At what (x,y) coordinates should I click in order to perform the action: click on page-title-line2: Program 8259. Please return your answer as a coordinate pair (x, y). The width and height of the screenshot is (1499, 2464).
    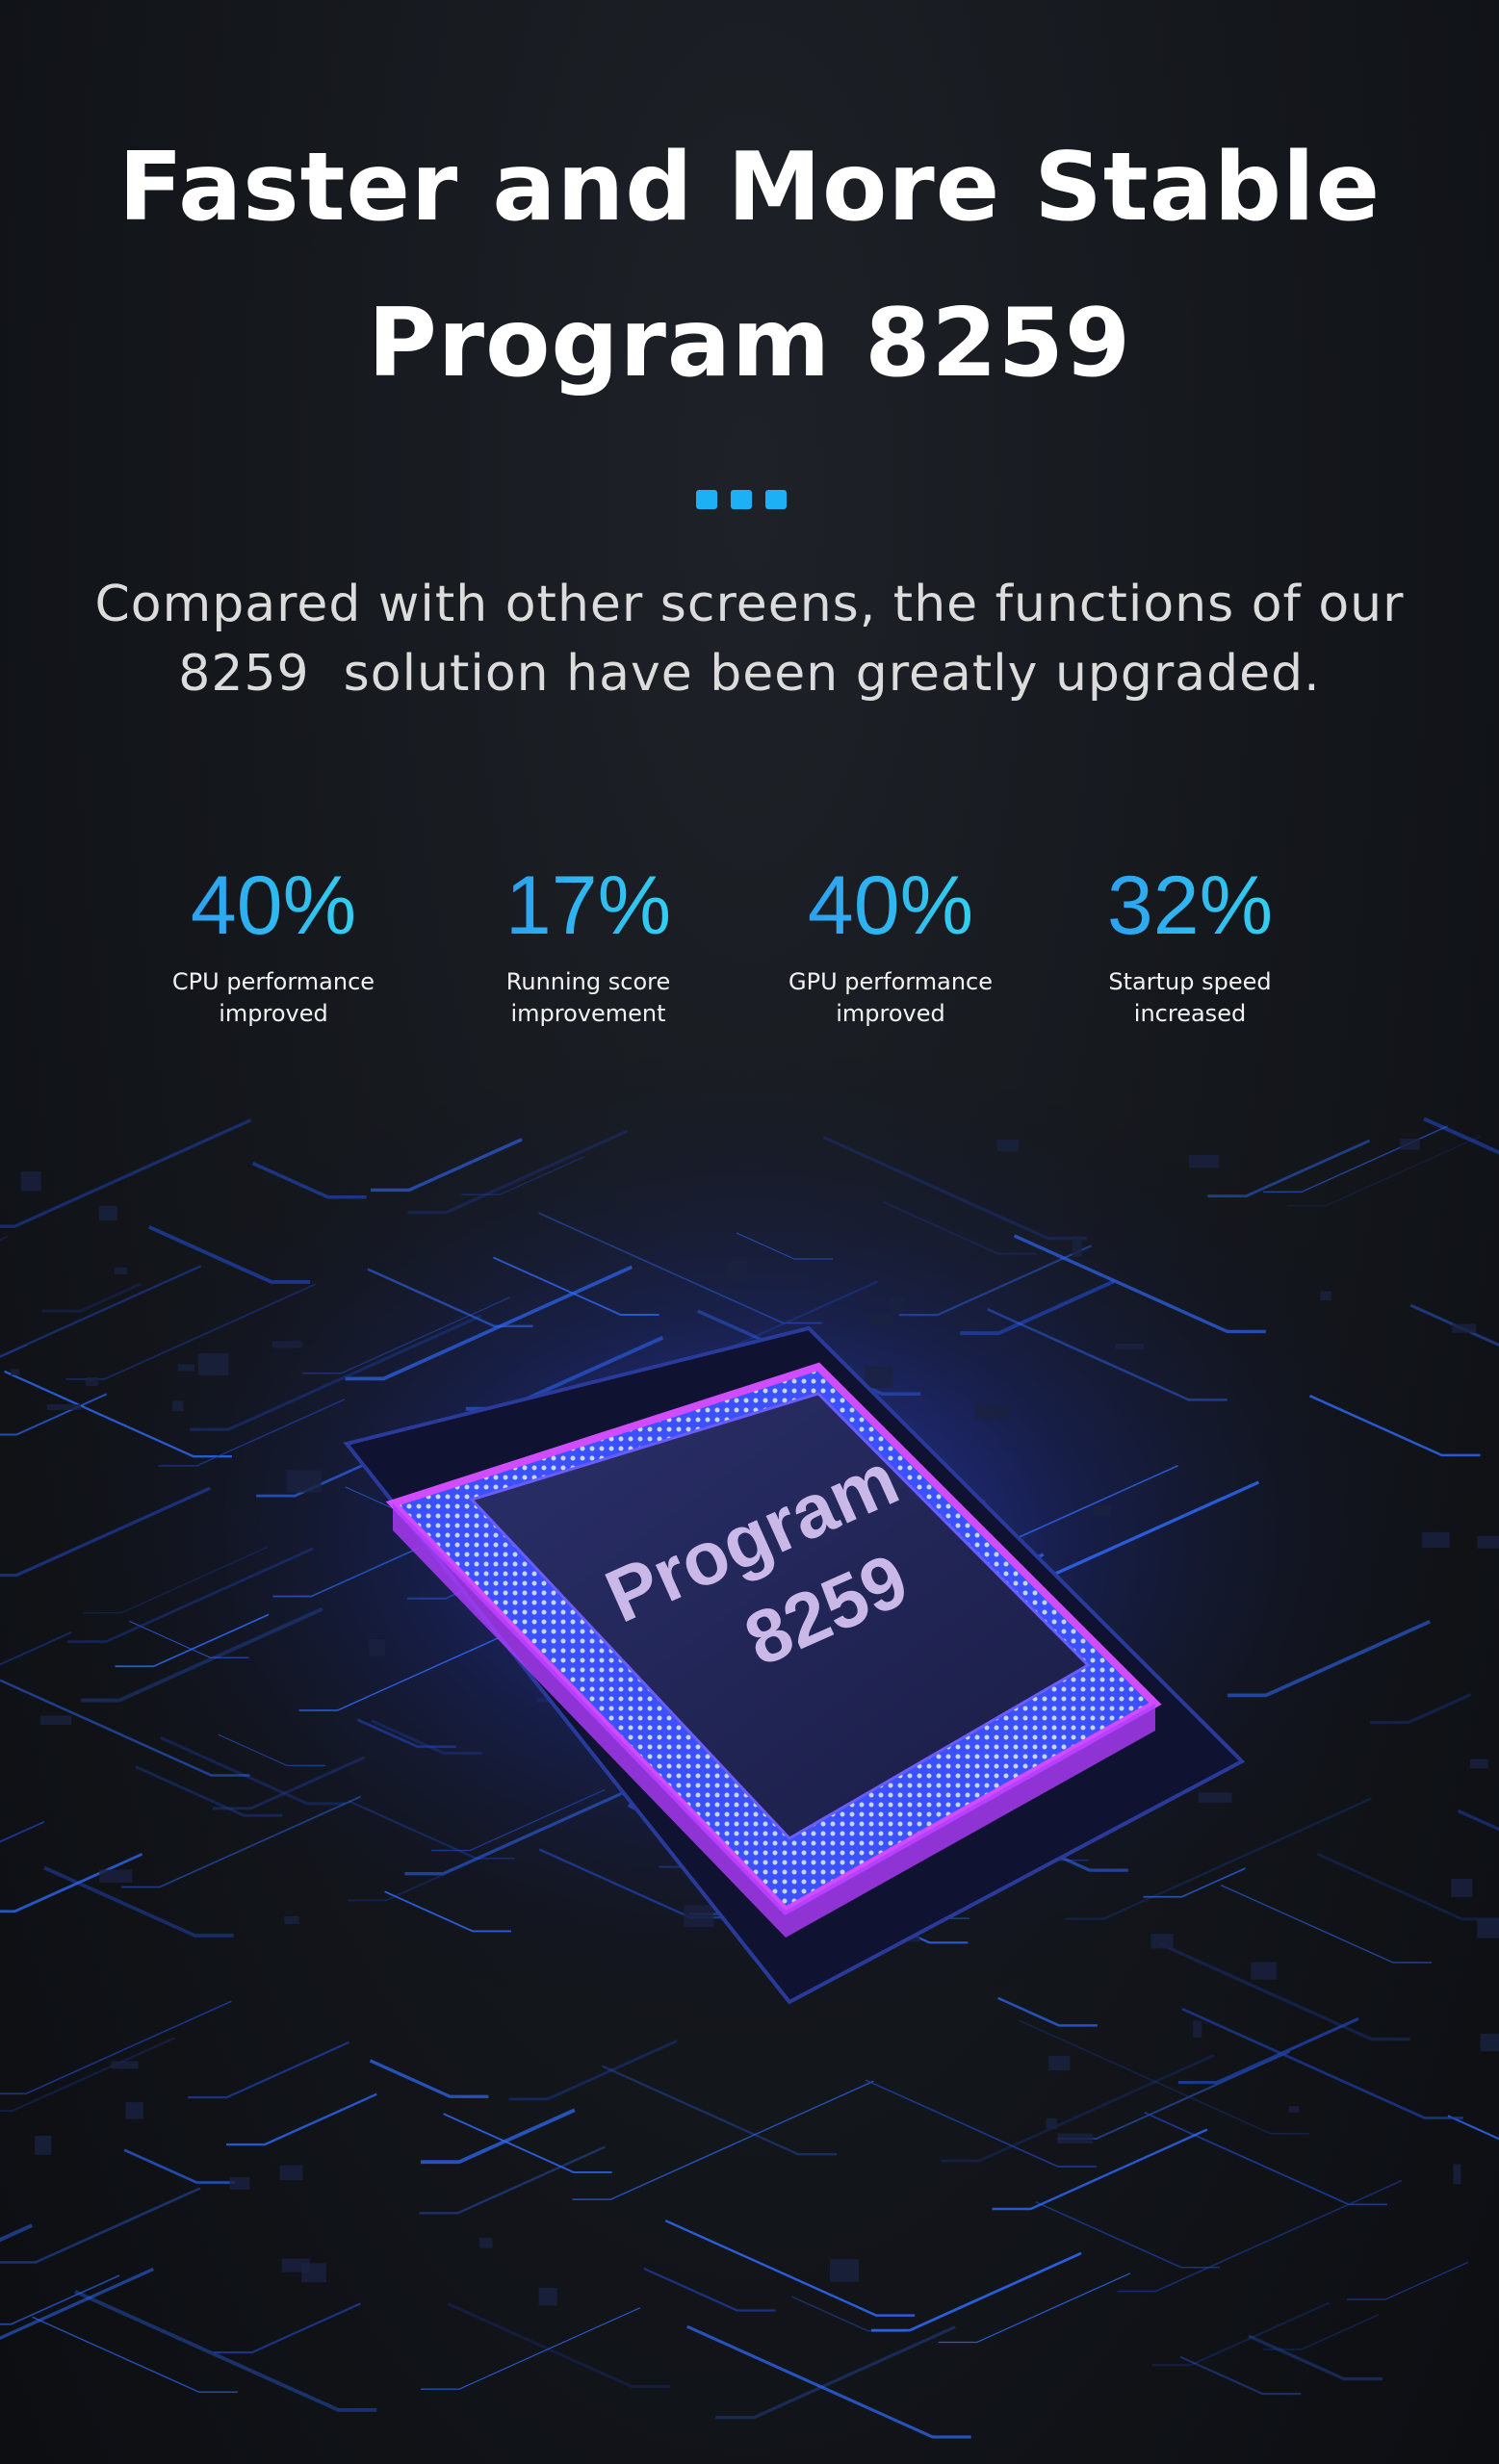
    Looking at the image, I should click on (749, 343).